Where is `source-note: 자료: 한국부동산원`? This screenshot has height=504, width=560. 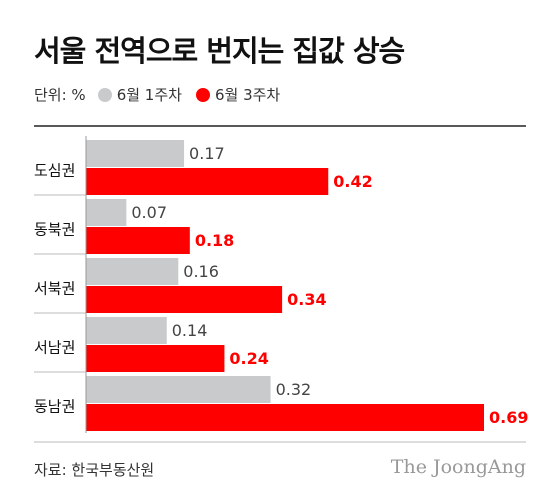
source-note: 자료: 한국부동산원 is located at coordinates (94, 470).